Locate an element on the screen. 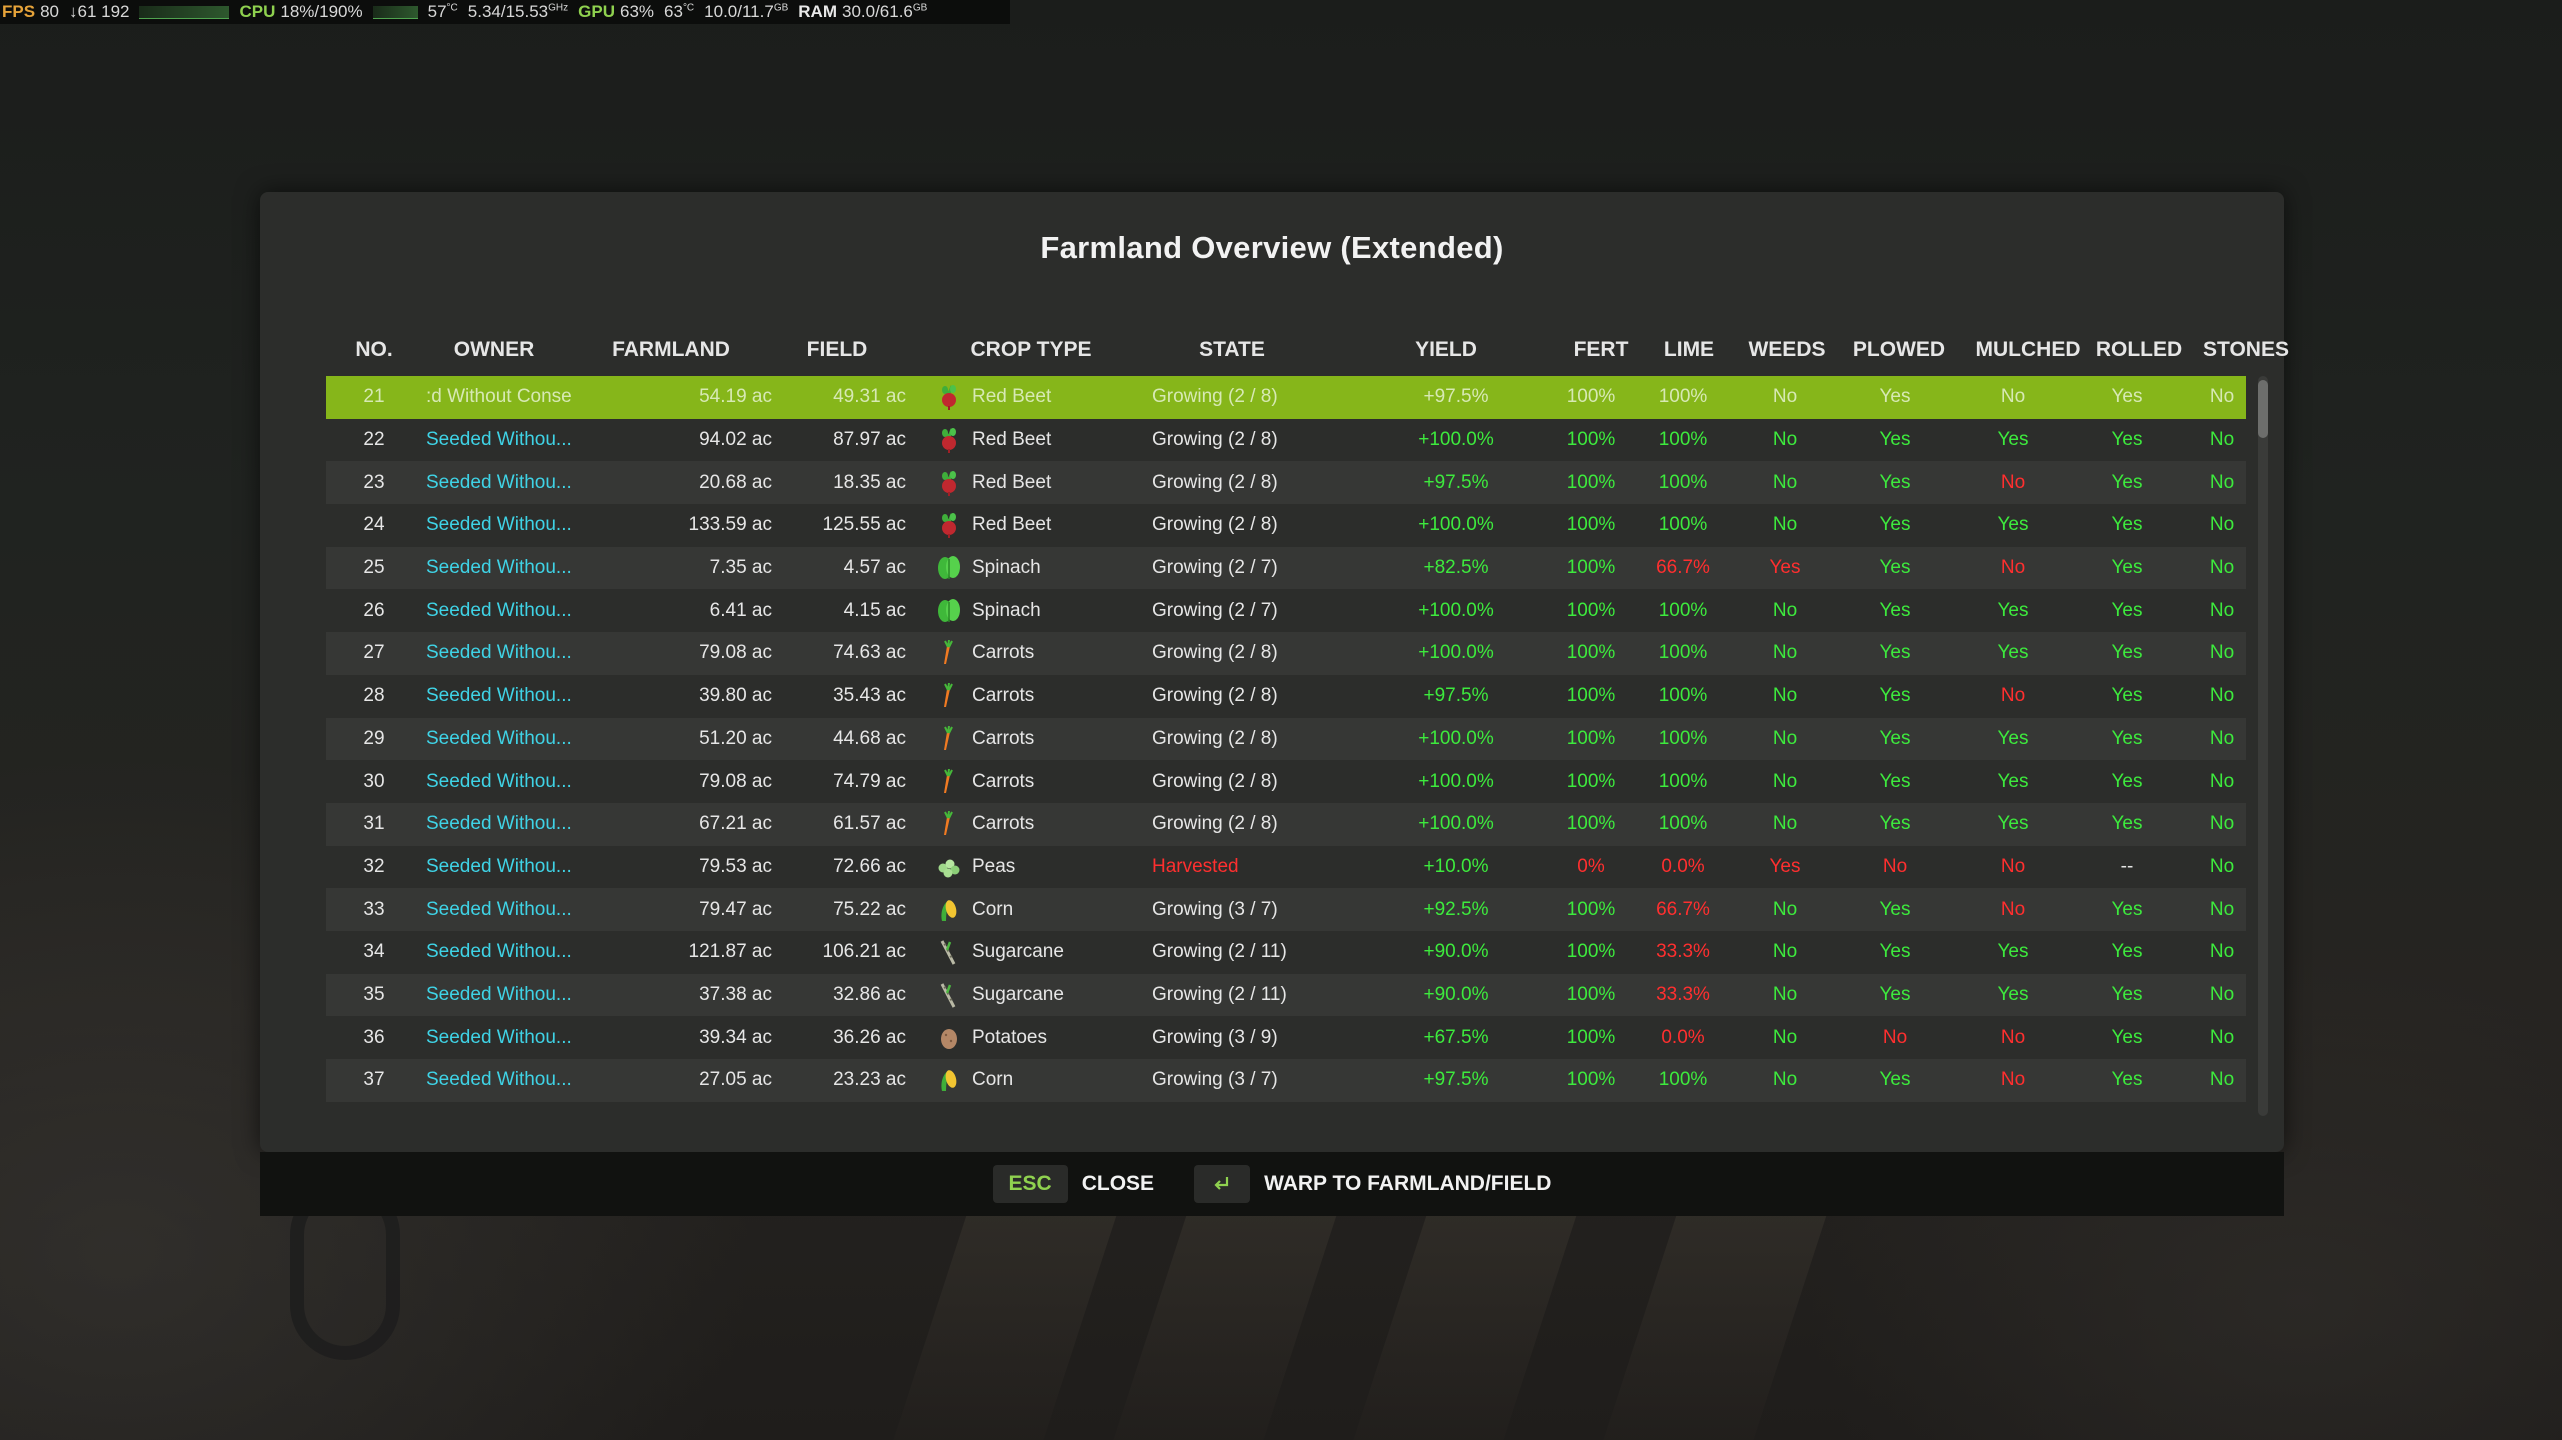 The image size is (2562, 1440). cell-no: 30 is located at coordinates (374, 781).